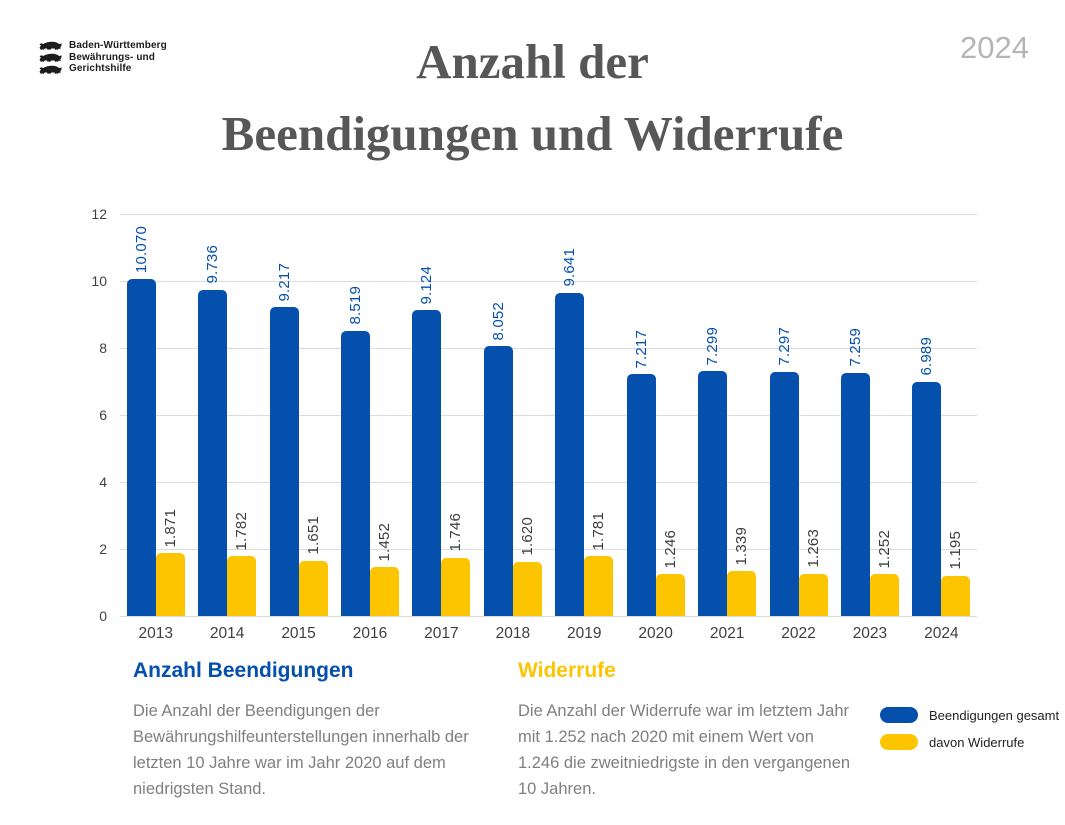  What do you see at coordinates (584, 633) in the screenshot?
I see `x-axis-label-2019: 2019` at bounding box center [584, 633].